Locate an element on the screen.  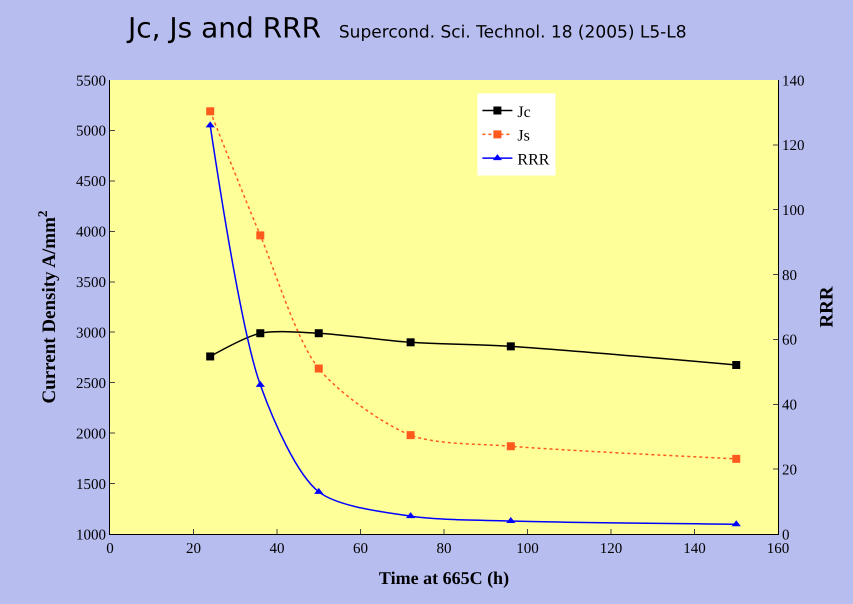
y2-tick-label: 140 is located at coordinates (793, 81).